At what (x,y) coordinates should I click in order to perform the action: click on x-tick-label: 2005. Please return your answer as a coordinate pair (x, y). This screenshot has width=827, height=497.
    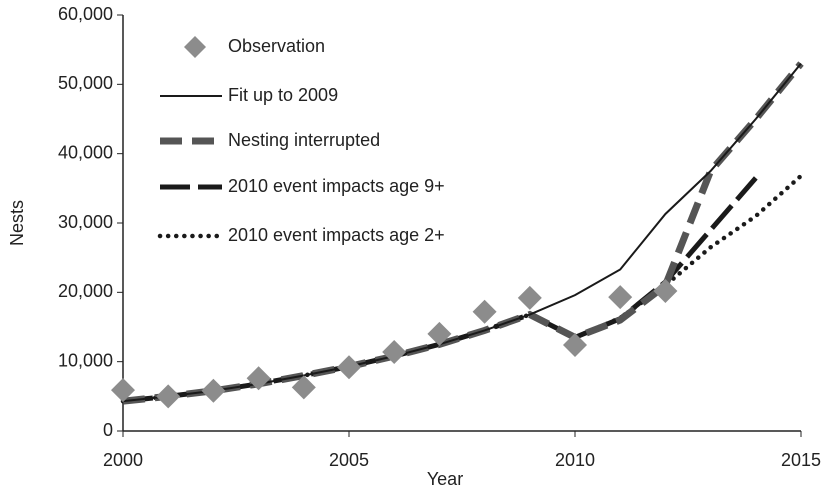
    Looking at the image, I should click on (349, 460).